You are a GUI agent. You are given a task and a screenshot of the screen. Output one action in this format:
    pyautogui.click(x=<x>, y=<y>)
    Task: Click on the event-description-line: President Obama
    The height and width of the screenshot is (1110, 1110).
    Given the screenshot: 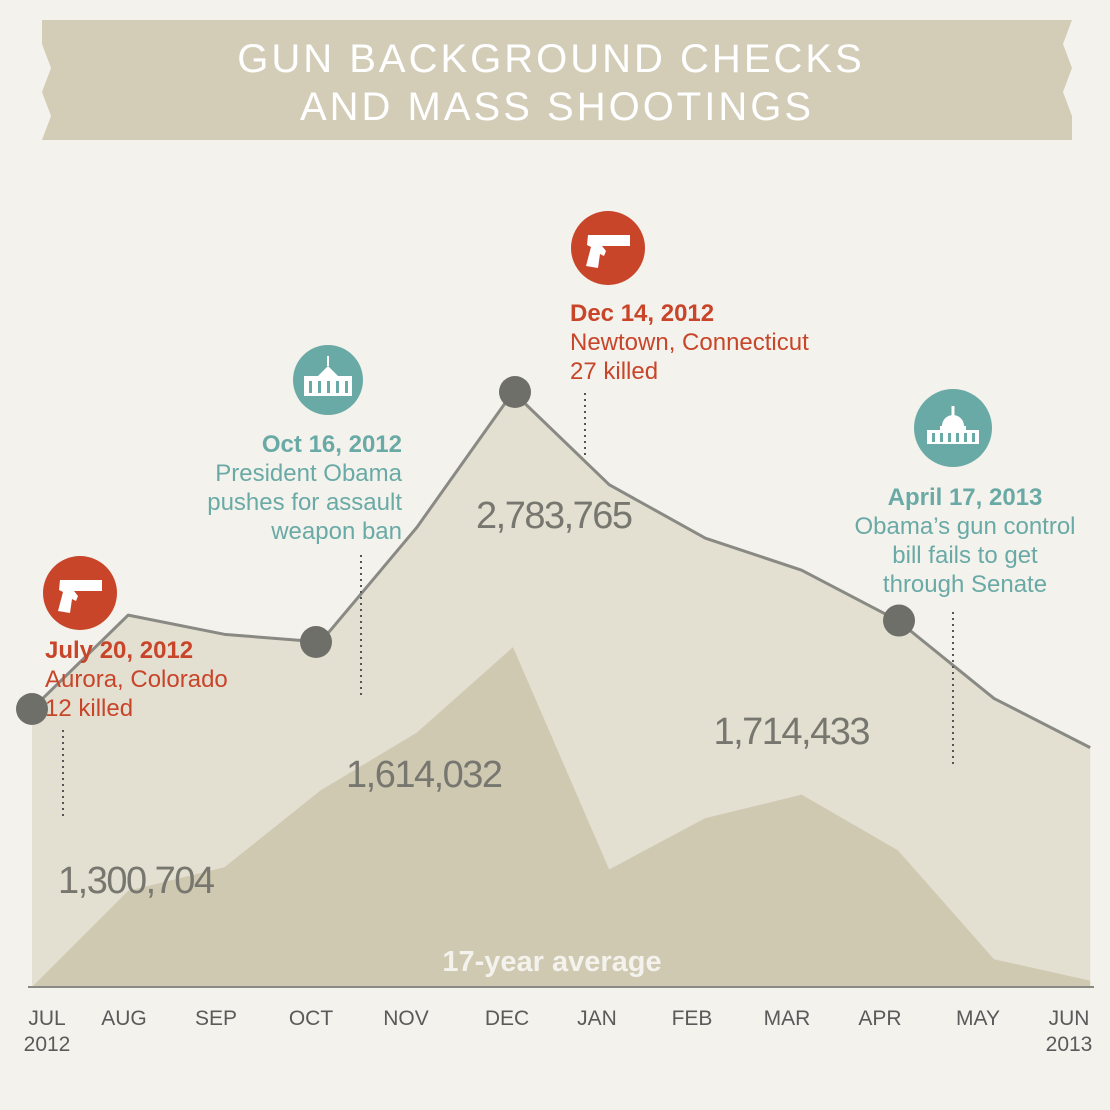 What is the action you would take?
    pyautogui.click(x=308, y=473)
    